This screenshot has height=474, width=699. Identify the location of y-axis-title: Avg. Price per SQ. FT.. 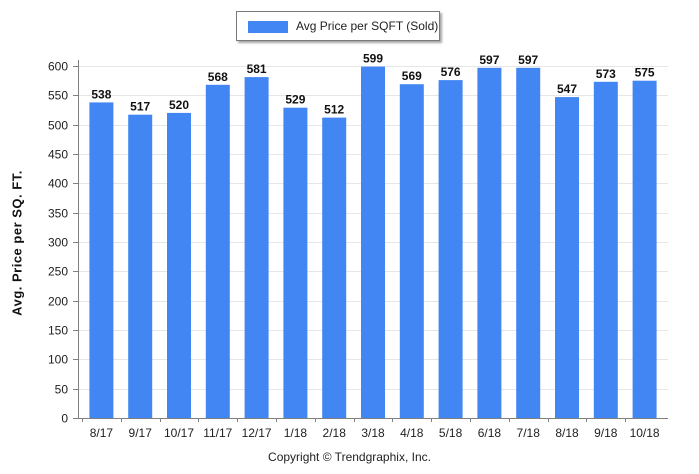
(17, 243).